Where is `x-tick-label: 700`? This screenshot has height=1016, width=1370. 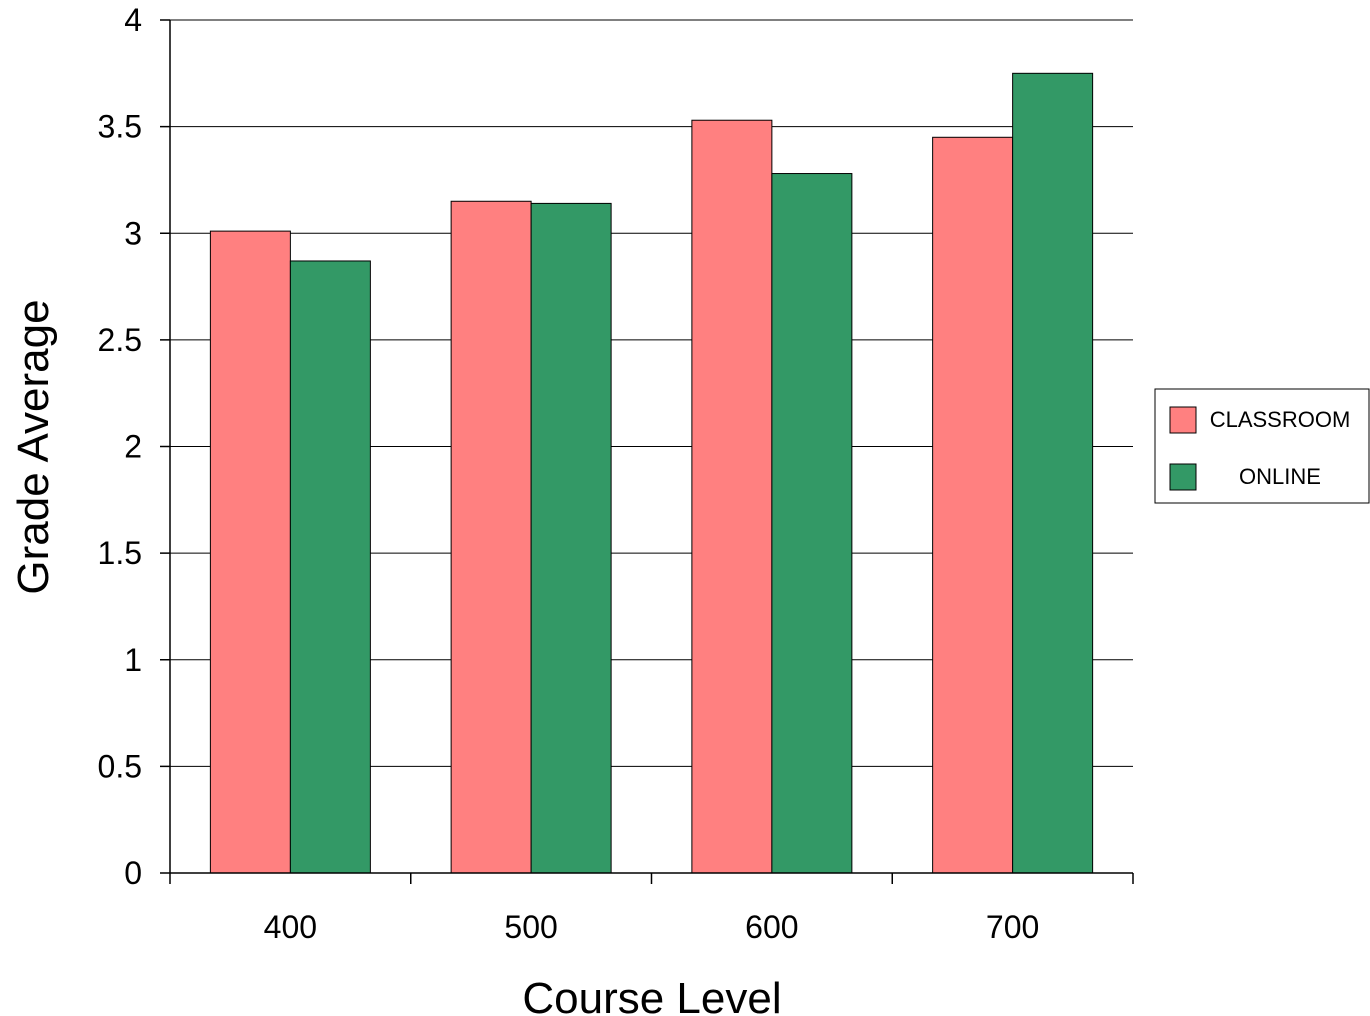
x-tick-label: 700 is located at coordinates (1012, 927).